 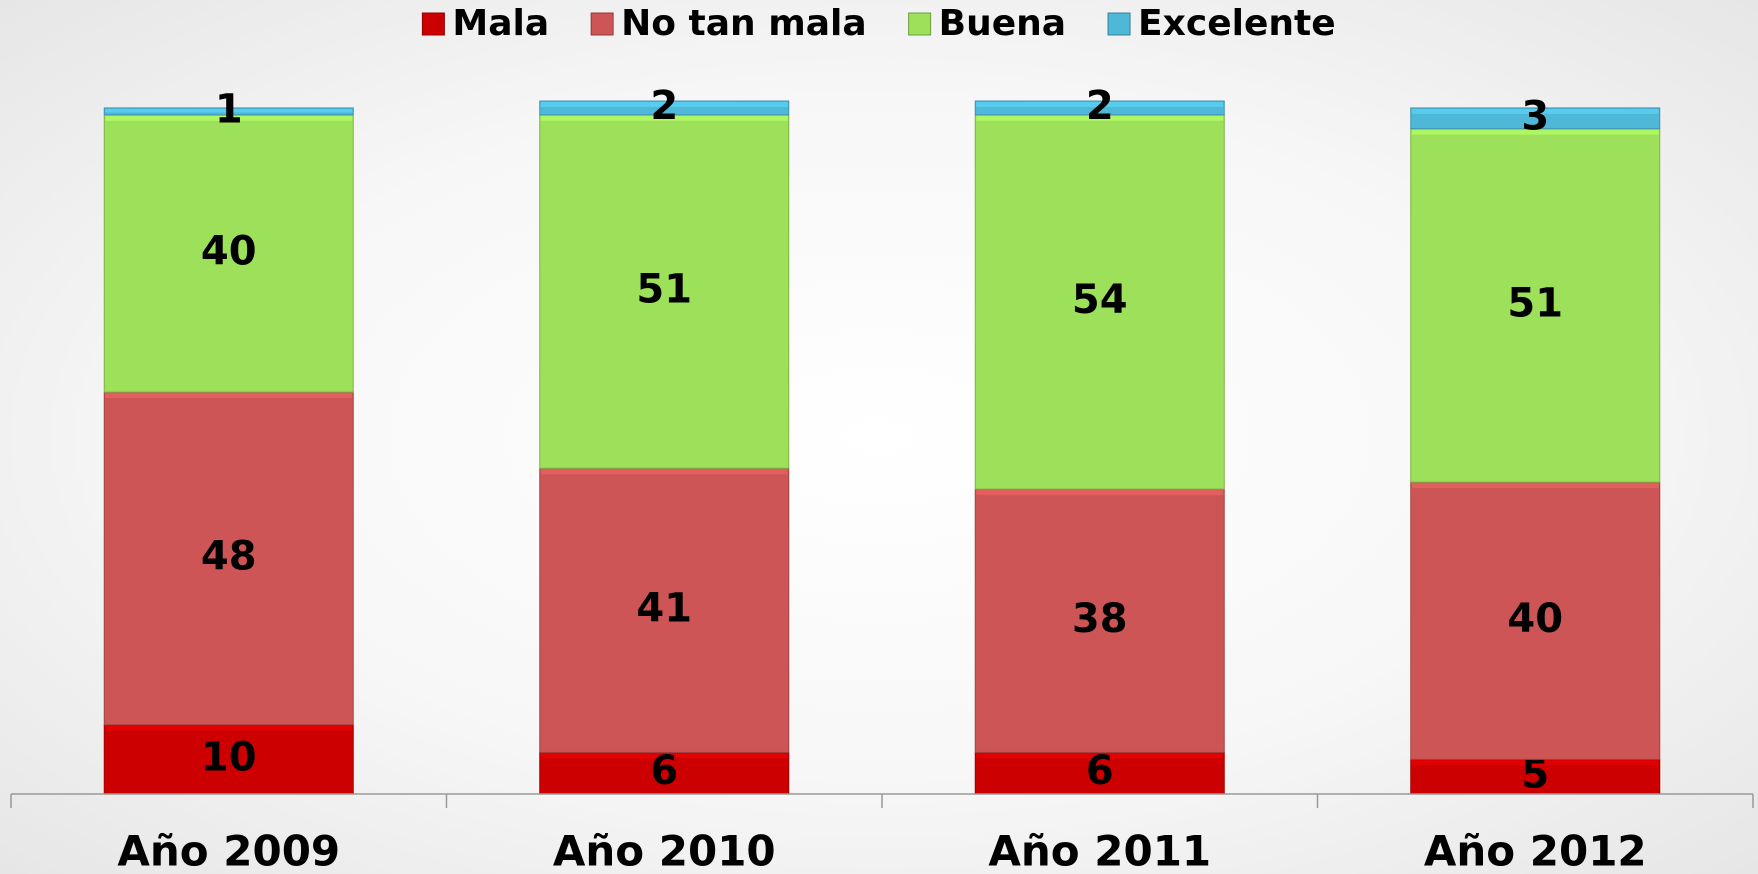 What do you see at coordinates (500, 23) in the screenshot?
I see `legend-label: Mala` at bounding box center [500, 23].